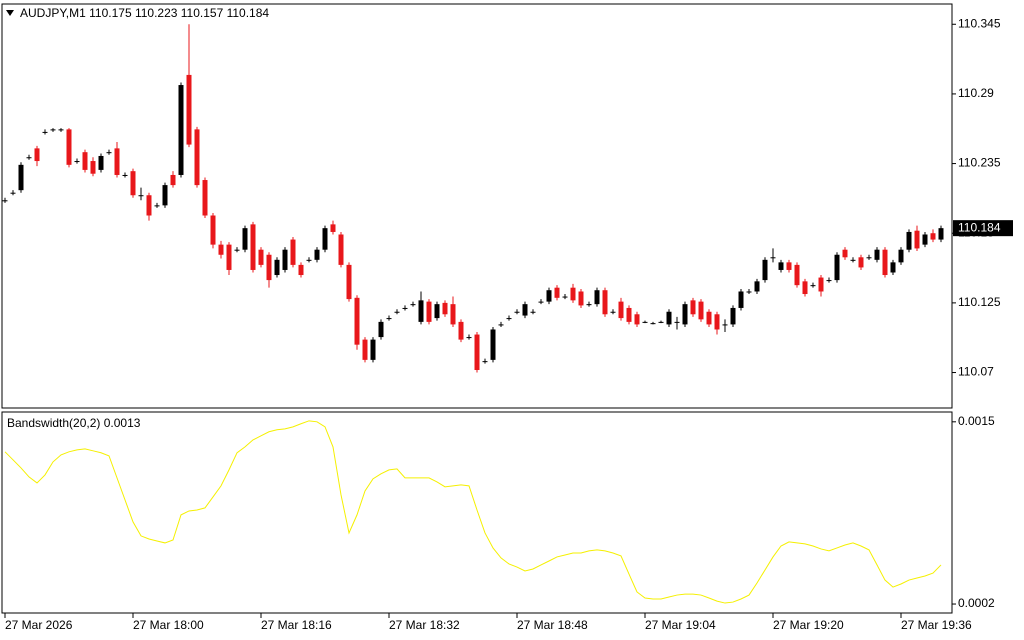 Image resolution: width=1024 pixels, height=640 pixels. What do you see at coordinates (296, 625) in the screenshot?
I see `x-tick-label: 27 Mar 18:16` at bounding box center [296, 625].